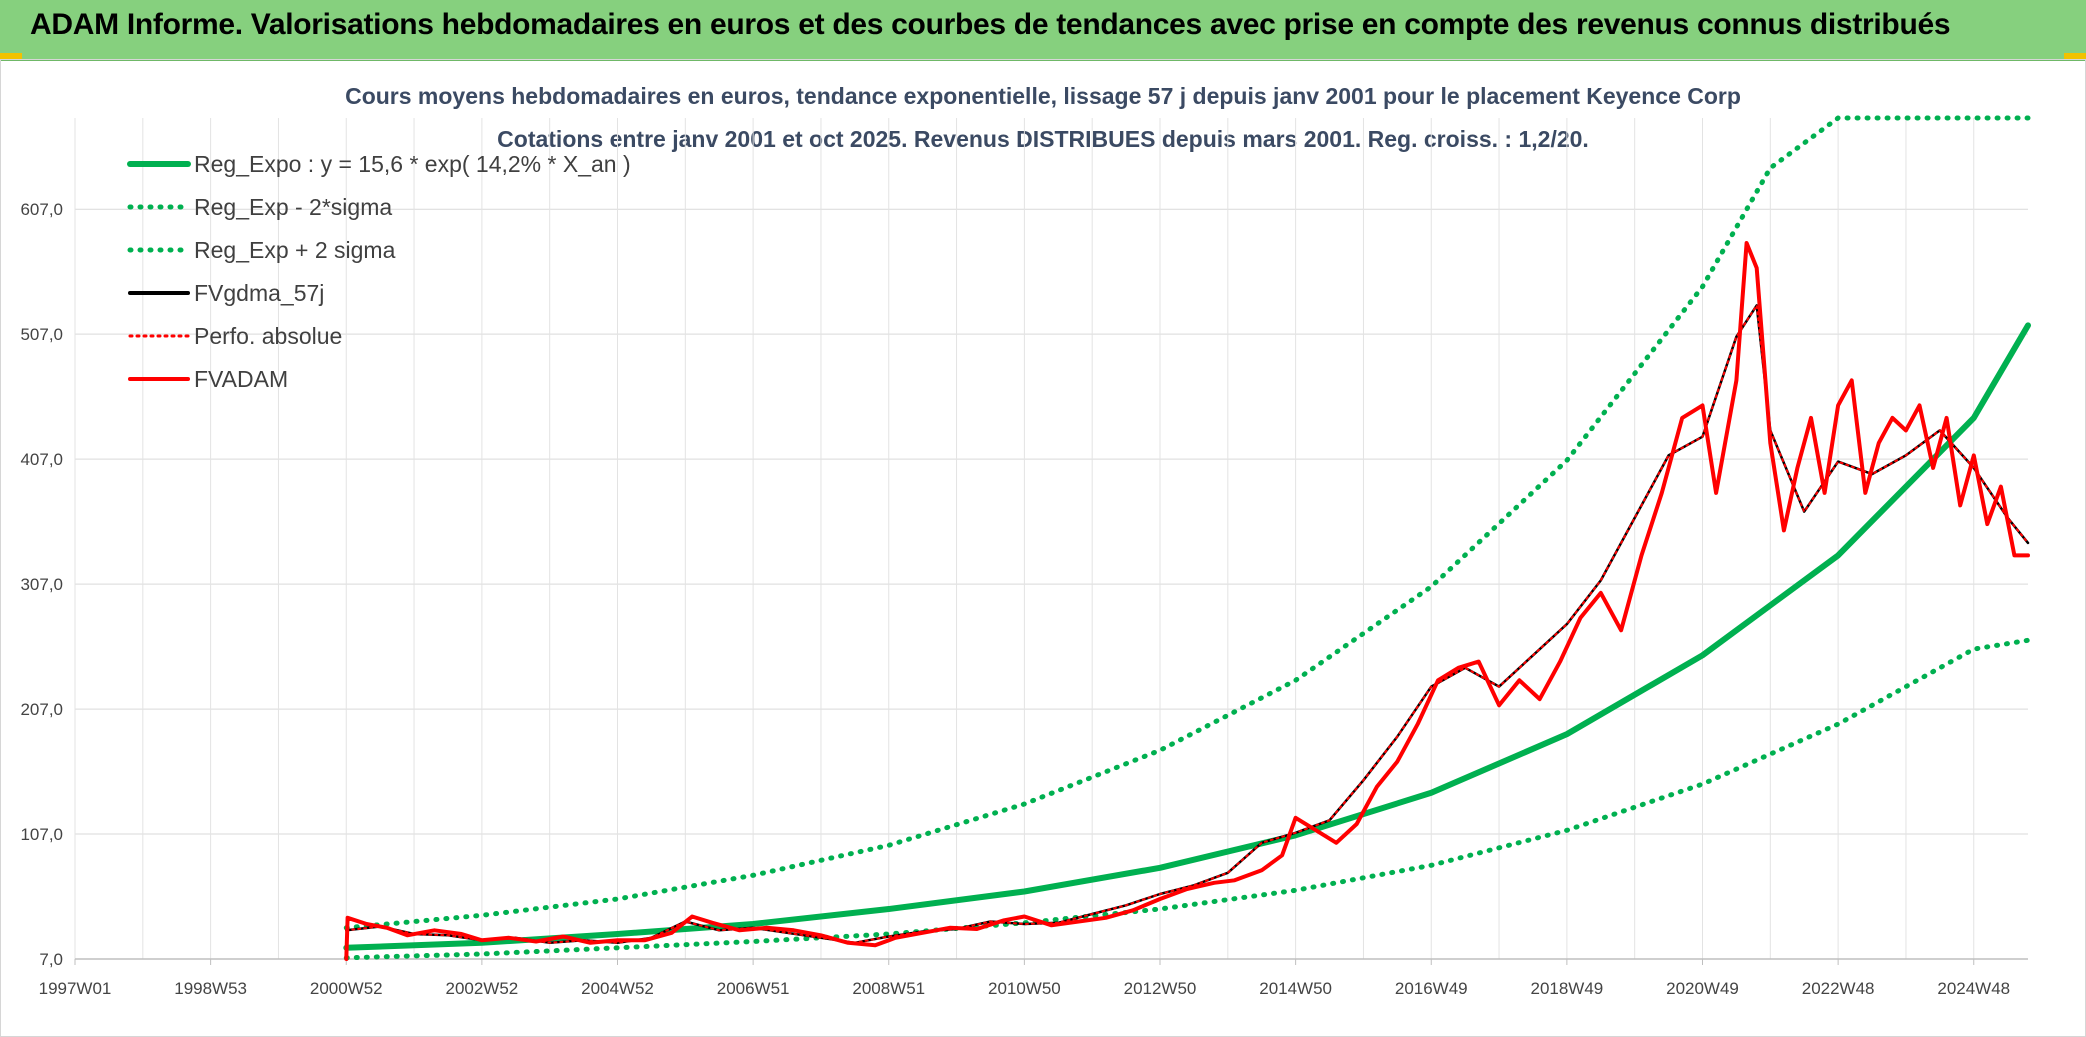 The width and height of the screenshot is (2086, 1037). What do you see at coordinates (293, 207) in the screenshot?
I see `legend-label: Reg_Exp - 2*sigma` at bounding box center [293, 207].